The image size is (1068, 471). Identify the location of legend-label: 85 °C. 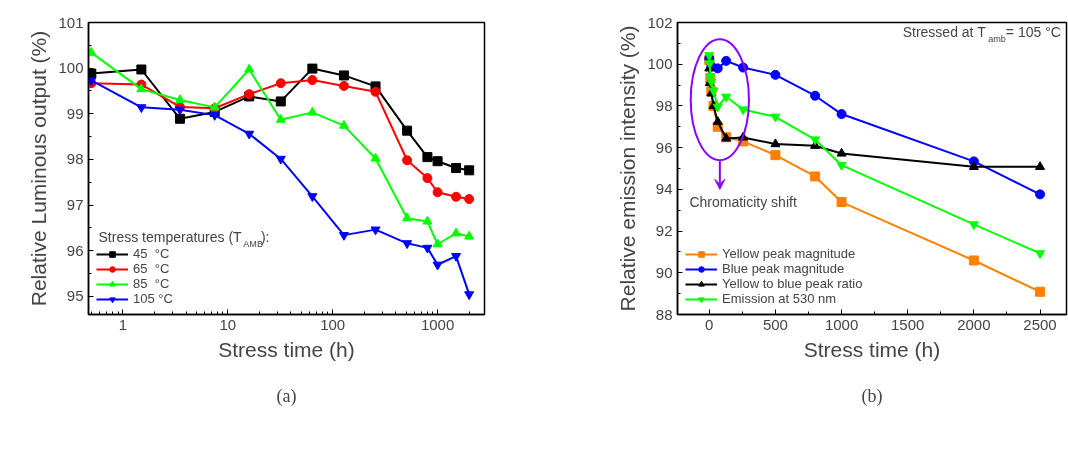
(151, 283).